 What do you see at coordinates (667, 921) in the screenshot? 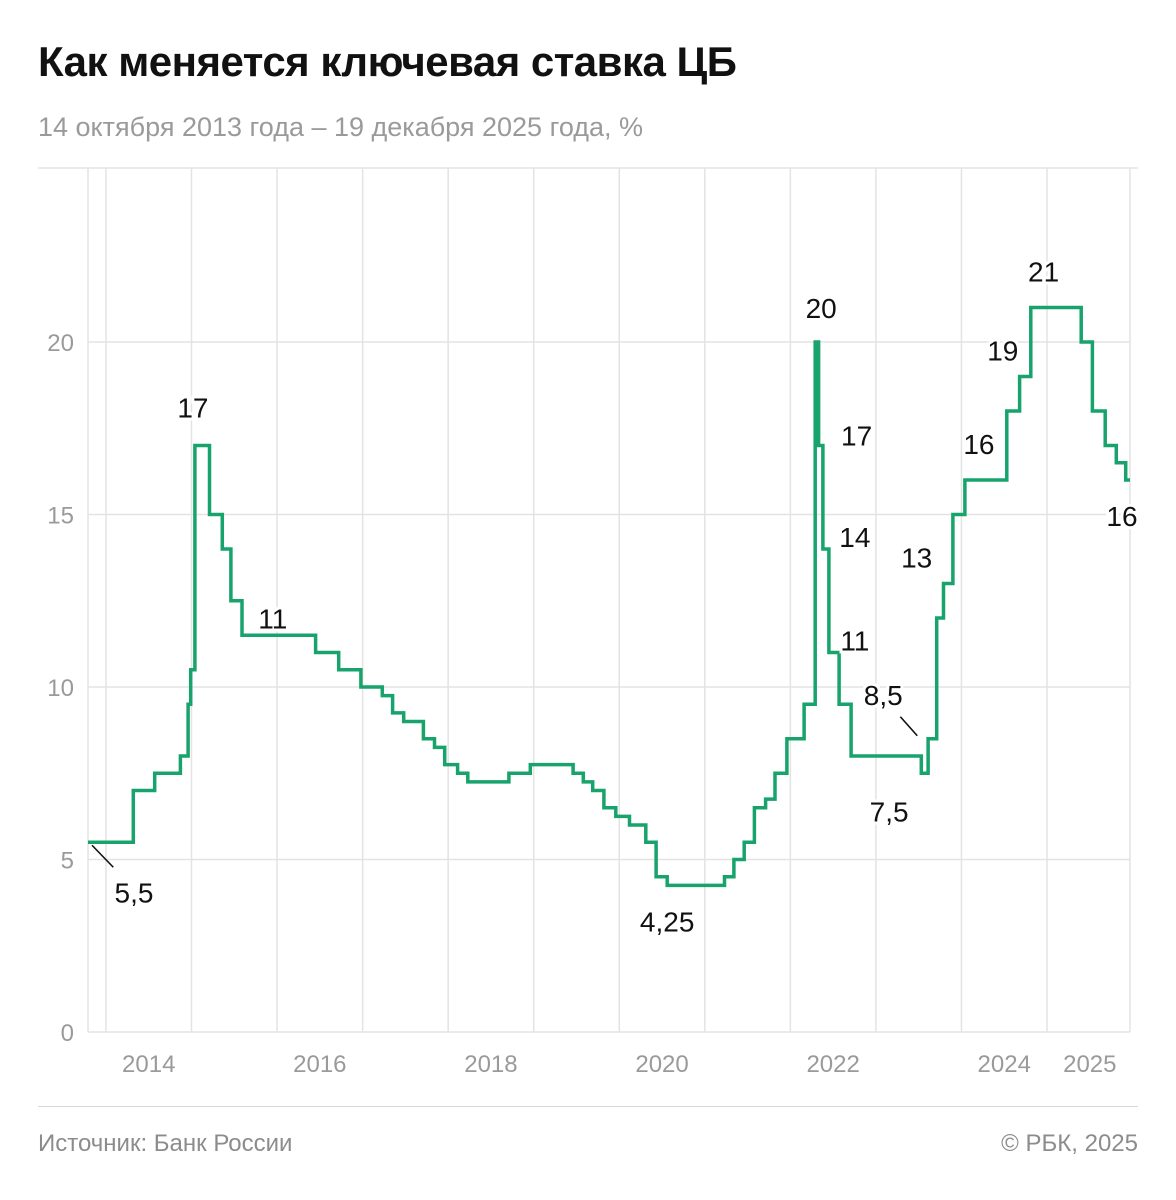
I see `annotation-label: 4,25` at bounding box center [667, 921].